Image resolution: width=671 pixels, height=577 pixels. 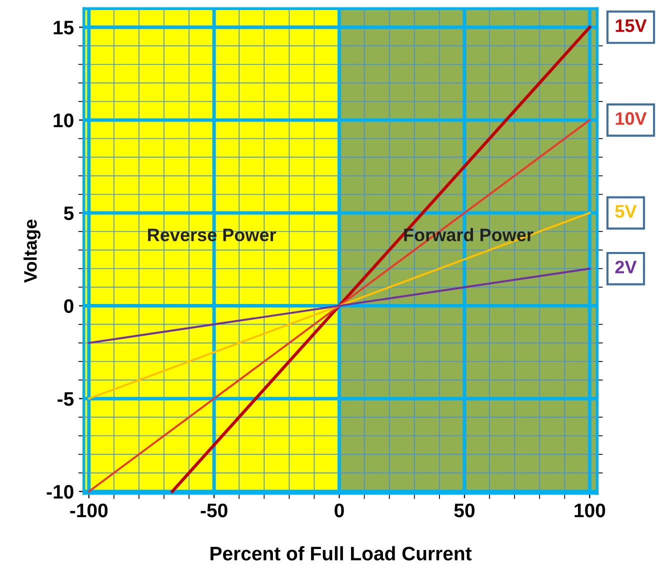 What do you see at coordinates (464, 511) in the screenshot?
I see `x-tick-label: 50` at bounding box center [464, 511].